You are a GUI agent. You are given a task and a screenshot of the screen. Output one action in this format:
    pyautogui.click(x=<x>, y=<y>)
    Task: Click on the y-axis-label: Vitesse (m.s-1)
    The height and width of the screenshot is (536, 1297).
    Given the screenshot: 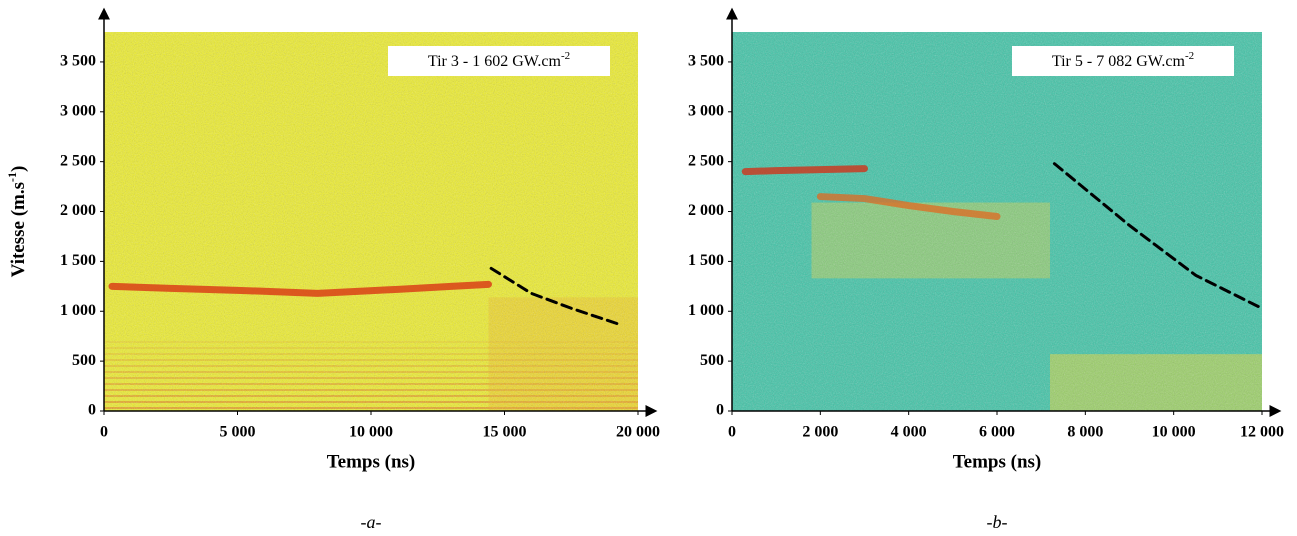 What is the action you would take?
    pyautogui.click(x=17, y=222)
    